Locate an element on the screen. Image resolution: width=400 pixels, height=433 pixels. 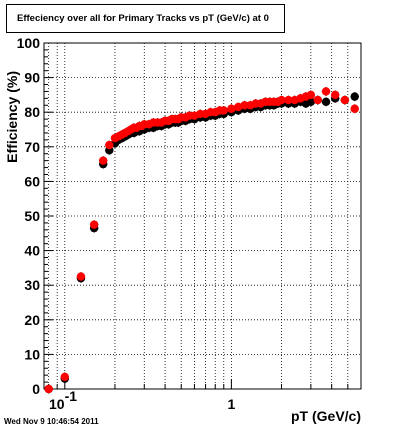
y-tick-label: 0 is located at coordinates (36, 389).